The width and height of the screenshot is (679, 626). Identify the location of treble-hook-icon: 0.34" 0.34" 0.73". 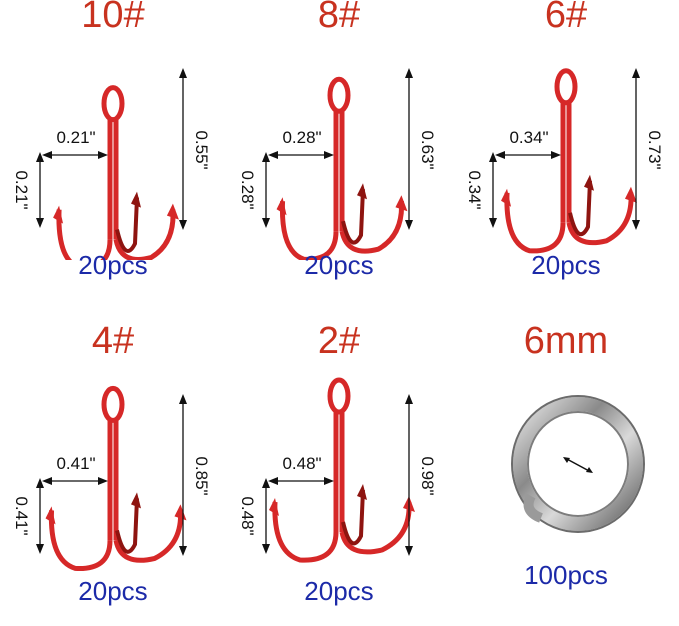
(564, 161).